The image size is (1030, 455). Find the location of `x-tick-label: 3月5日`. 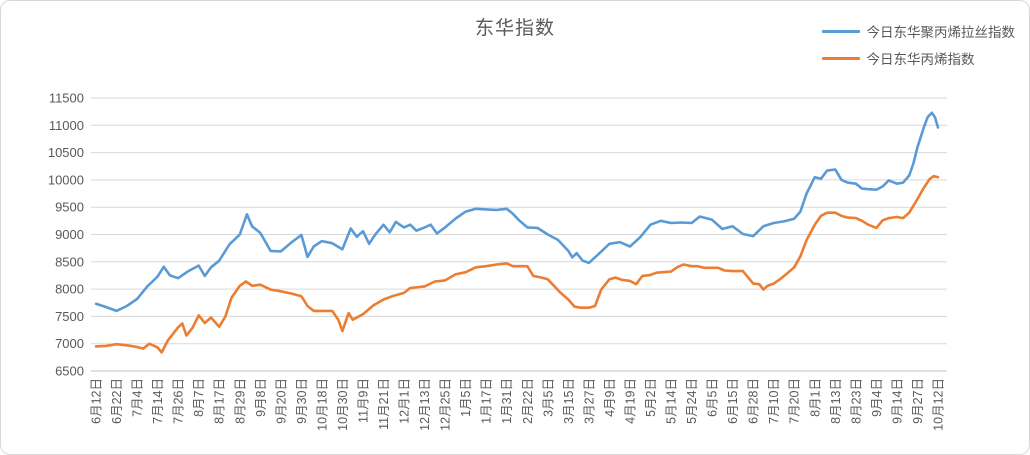

x-tick-label: 3月5日 is located at coordinates (548, 397).